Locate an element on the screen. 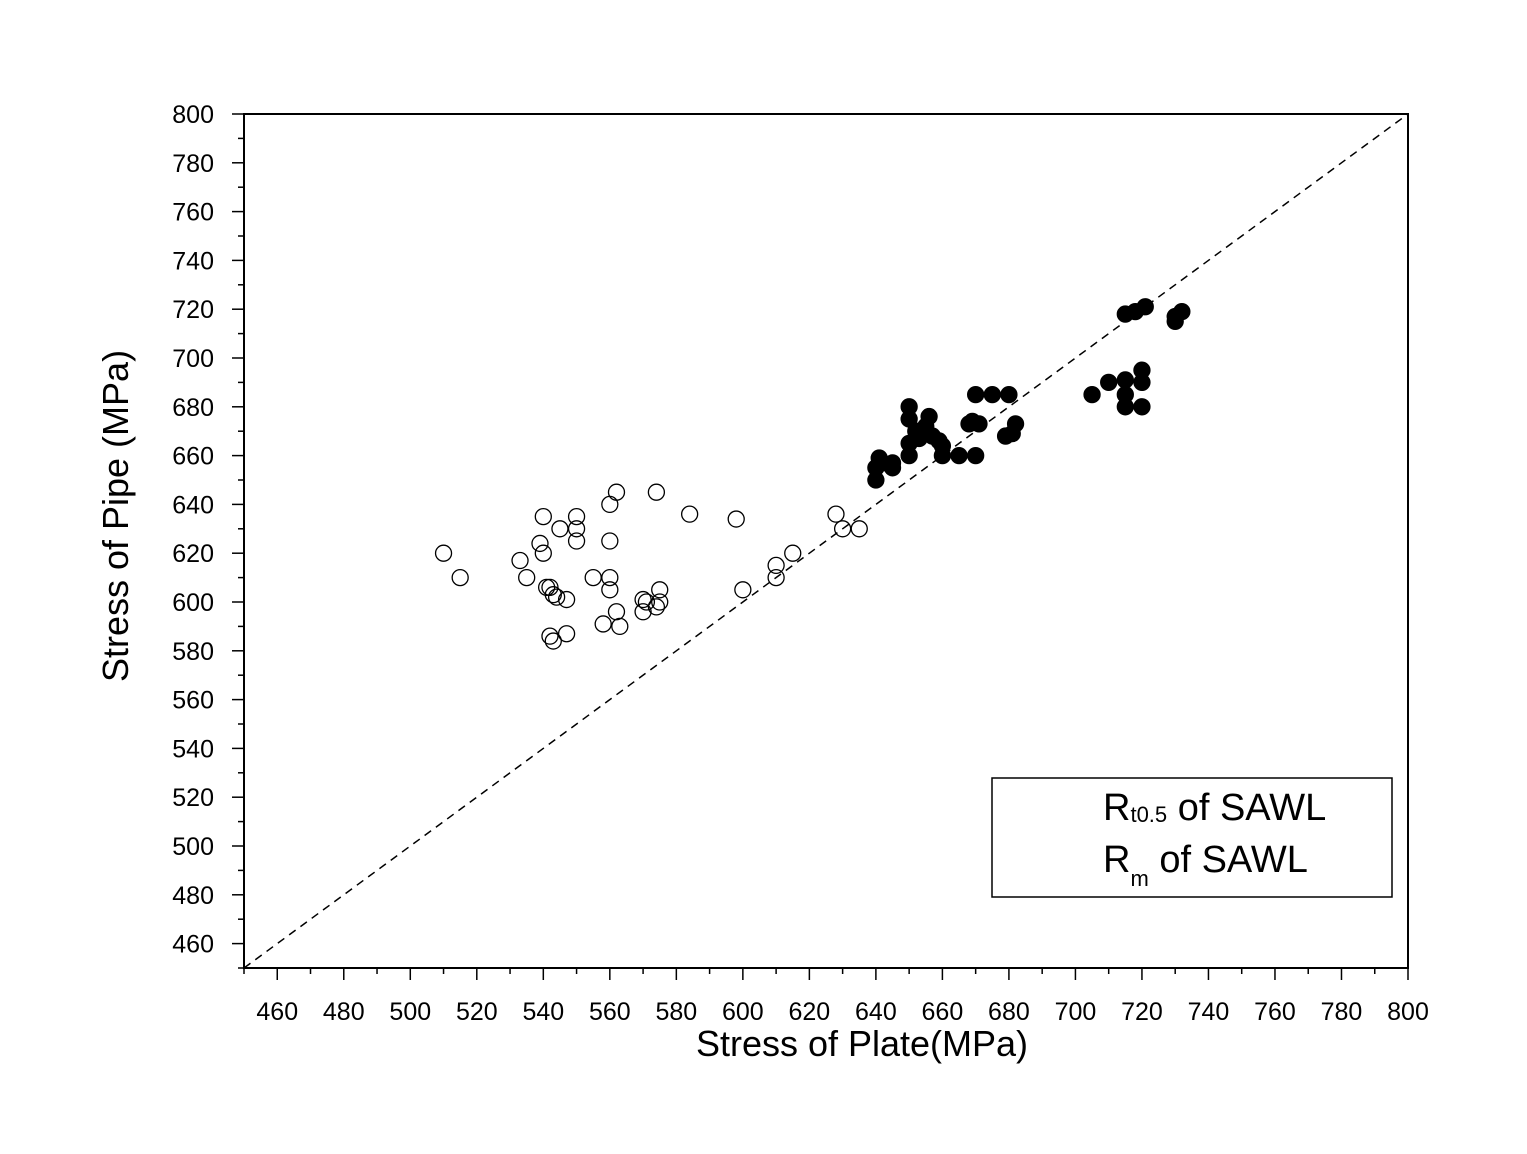 The height and width of the screenshot is (1154, 1527). x-tick-label: 560 is located at coordinates (610, 1012).